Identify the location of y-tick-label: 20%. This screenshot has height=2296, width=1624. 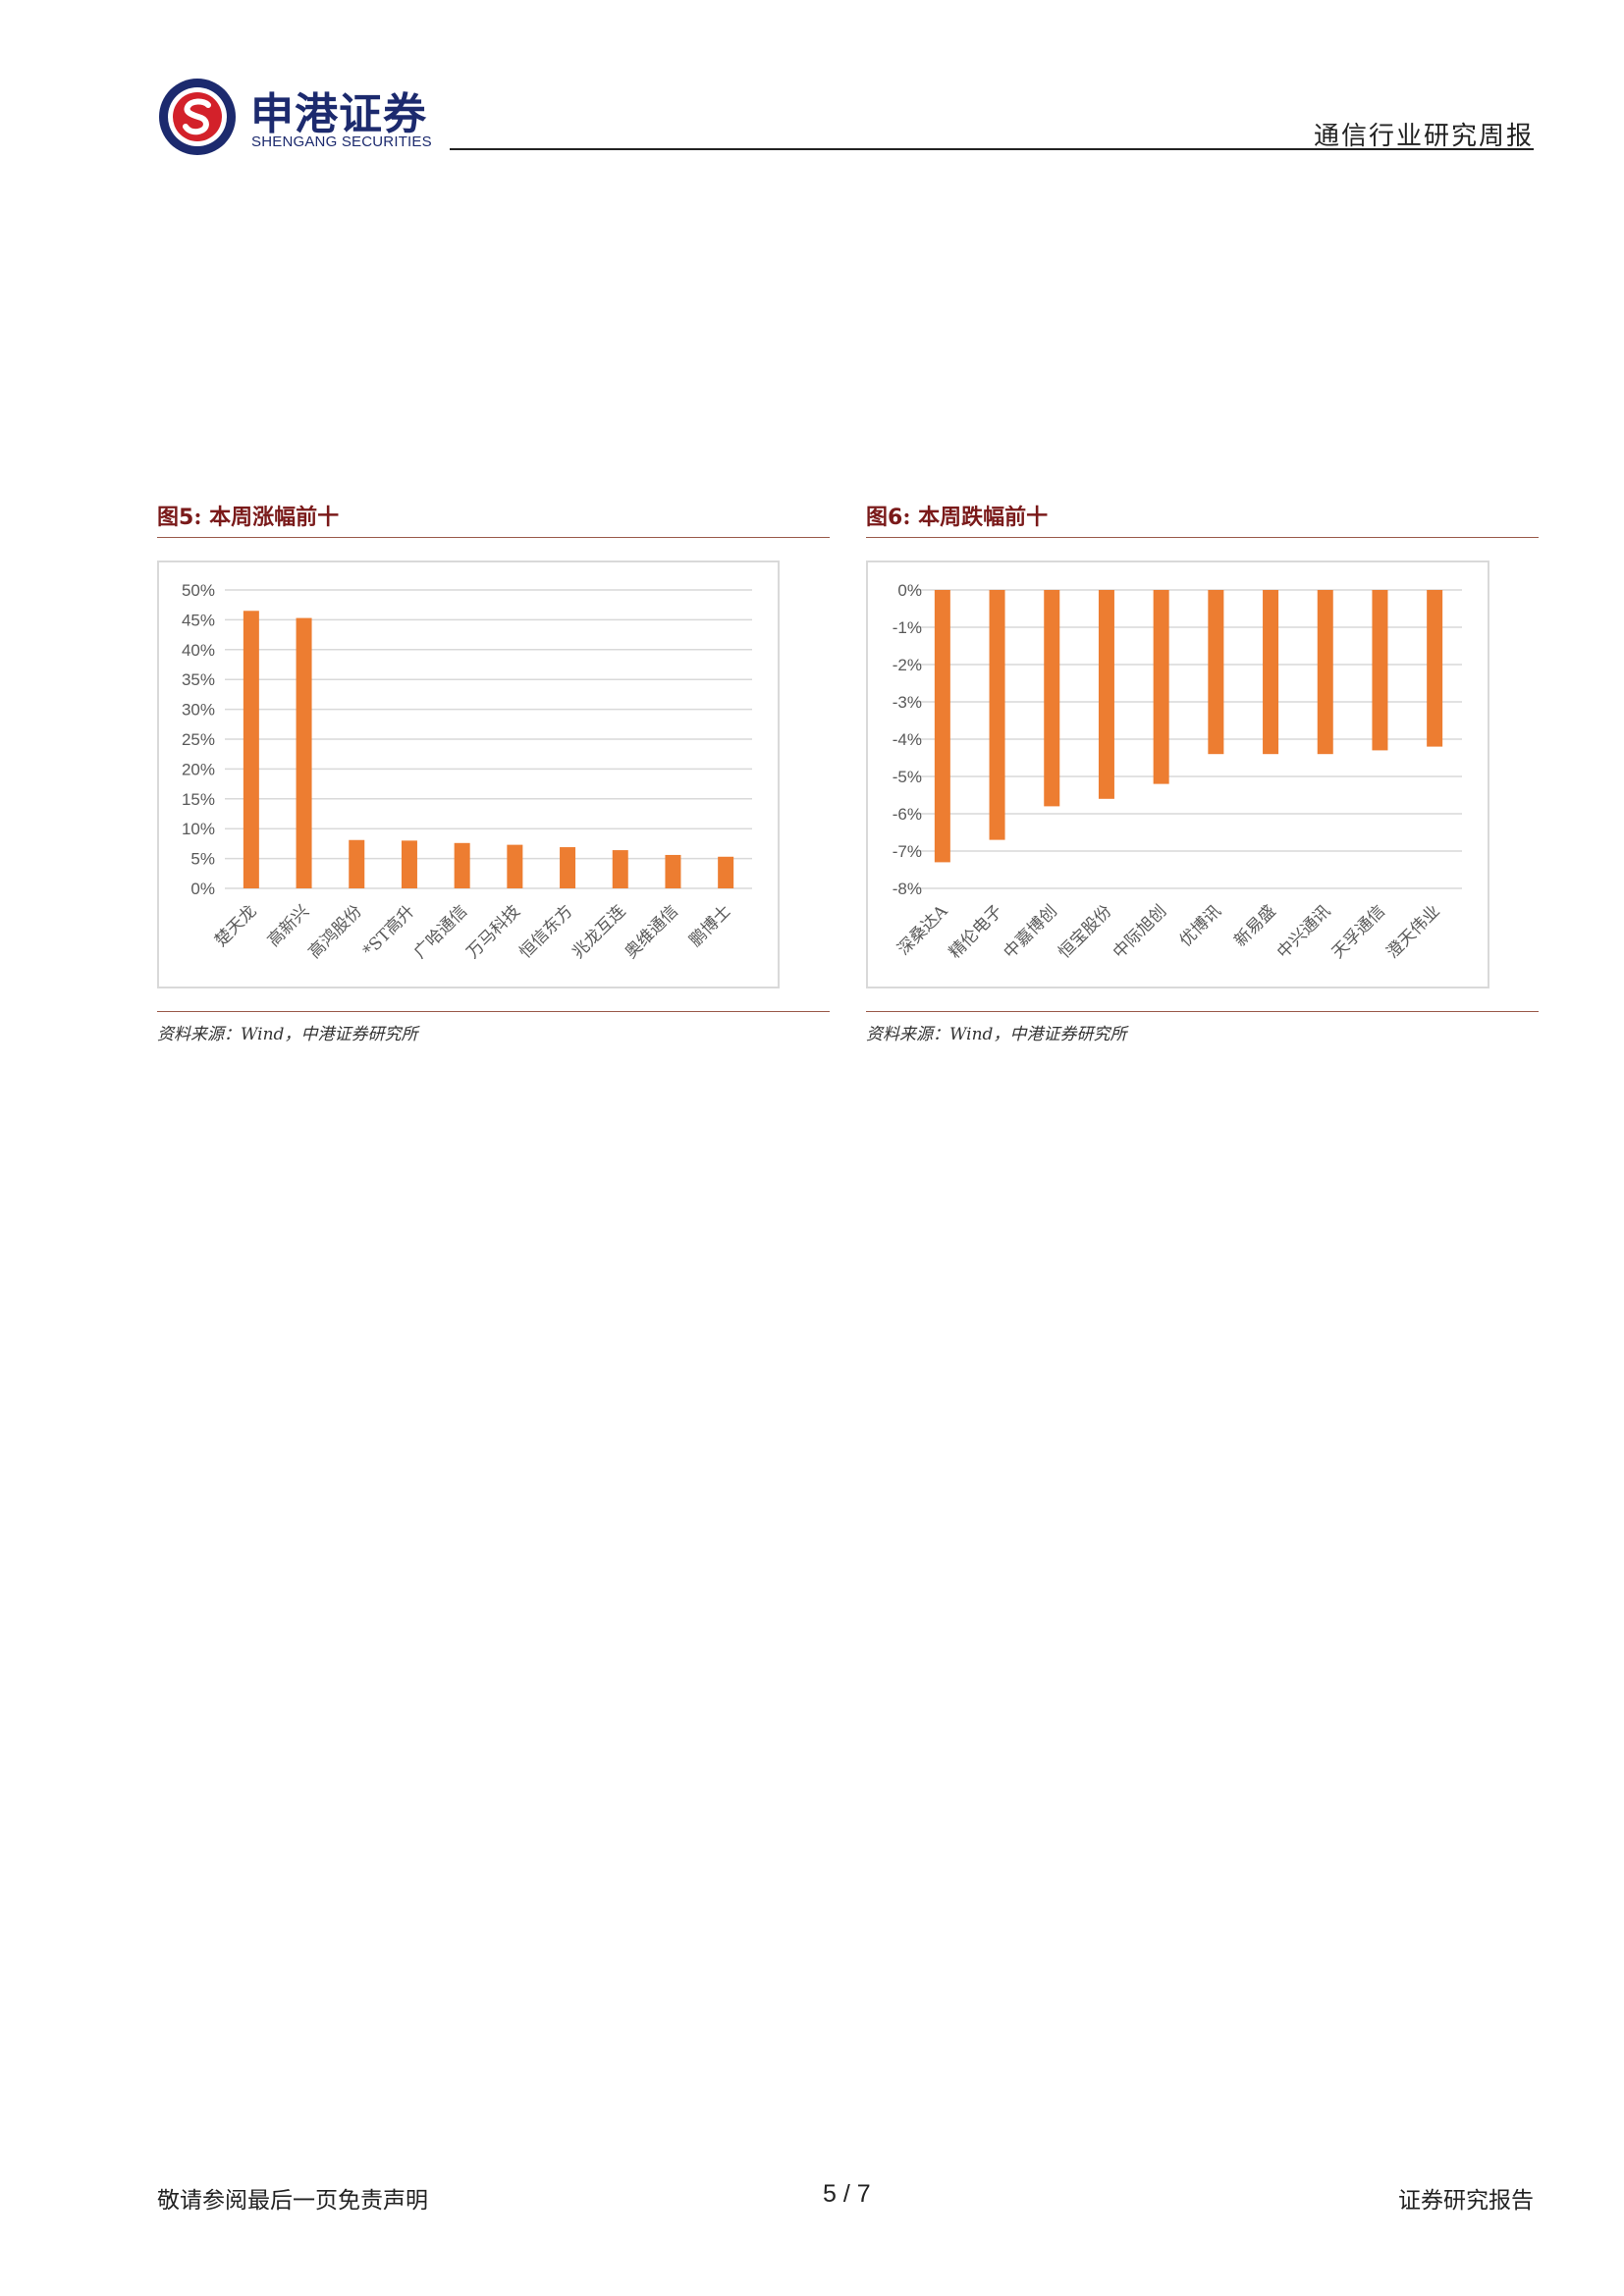
(198, 769).